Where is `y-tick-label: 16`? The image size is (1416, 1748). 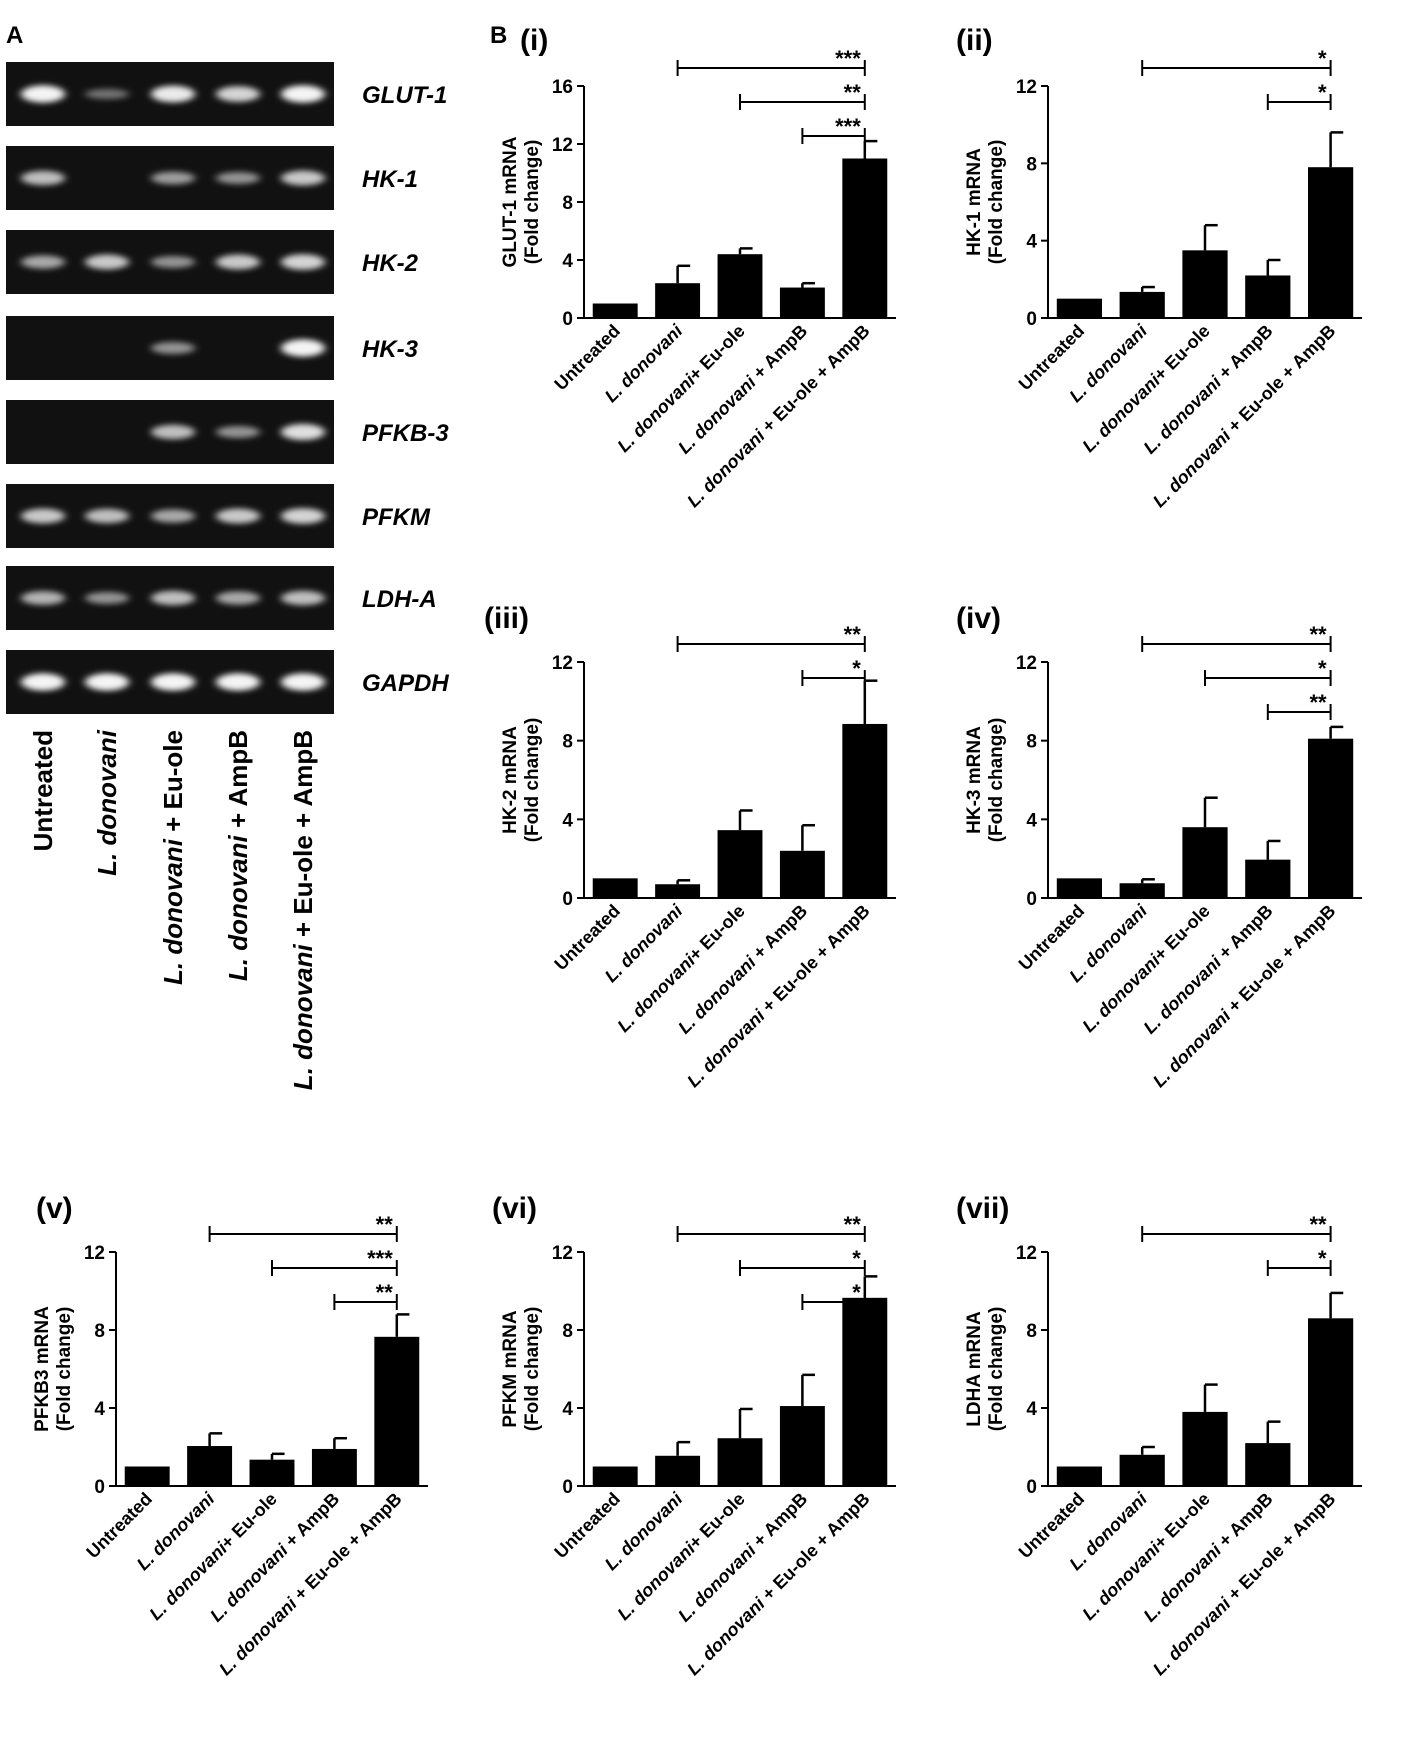
y-tick-label: 16 is located at coordinates (562, 87).